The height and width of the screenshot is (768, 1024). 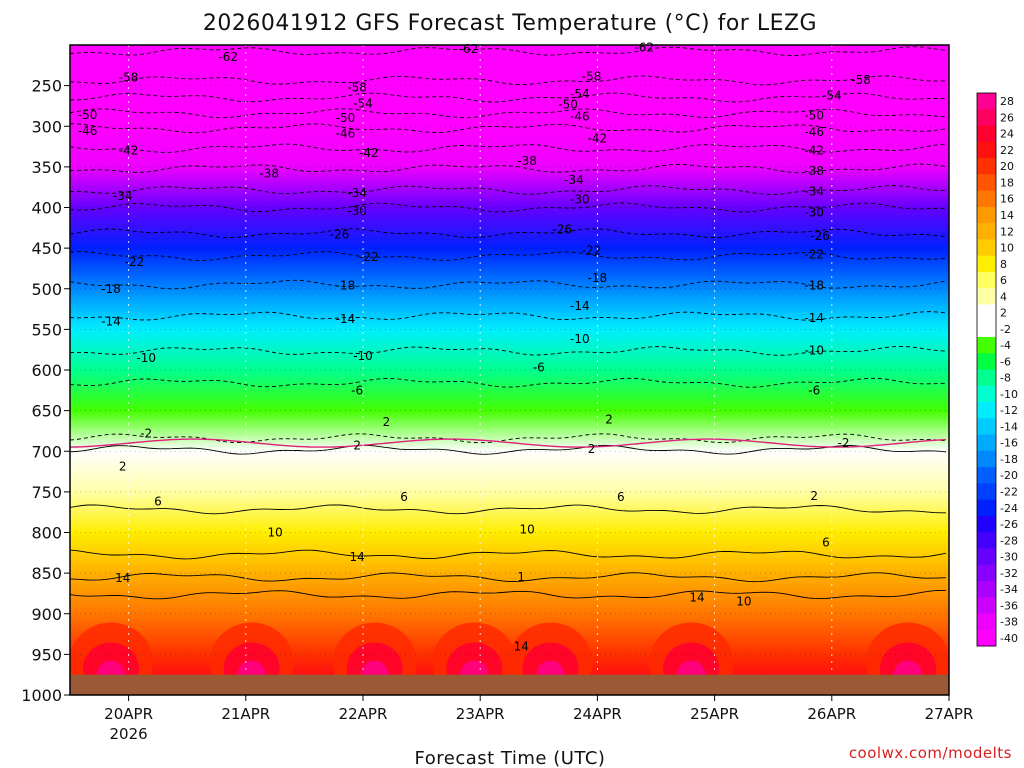 I want to click on colorbar-label: 20, so click(x=1007, y=166).